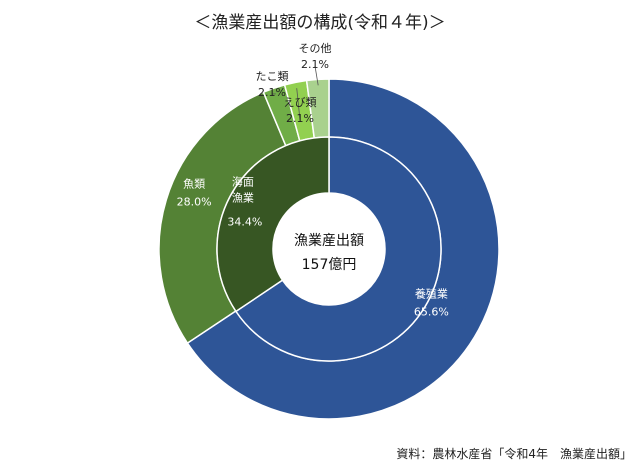 Image resolution: width=640 pixels, height=468 pixels. I want to click on outer-label-value-4: 2.1%, so click(315, 64).